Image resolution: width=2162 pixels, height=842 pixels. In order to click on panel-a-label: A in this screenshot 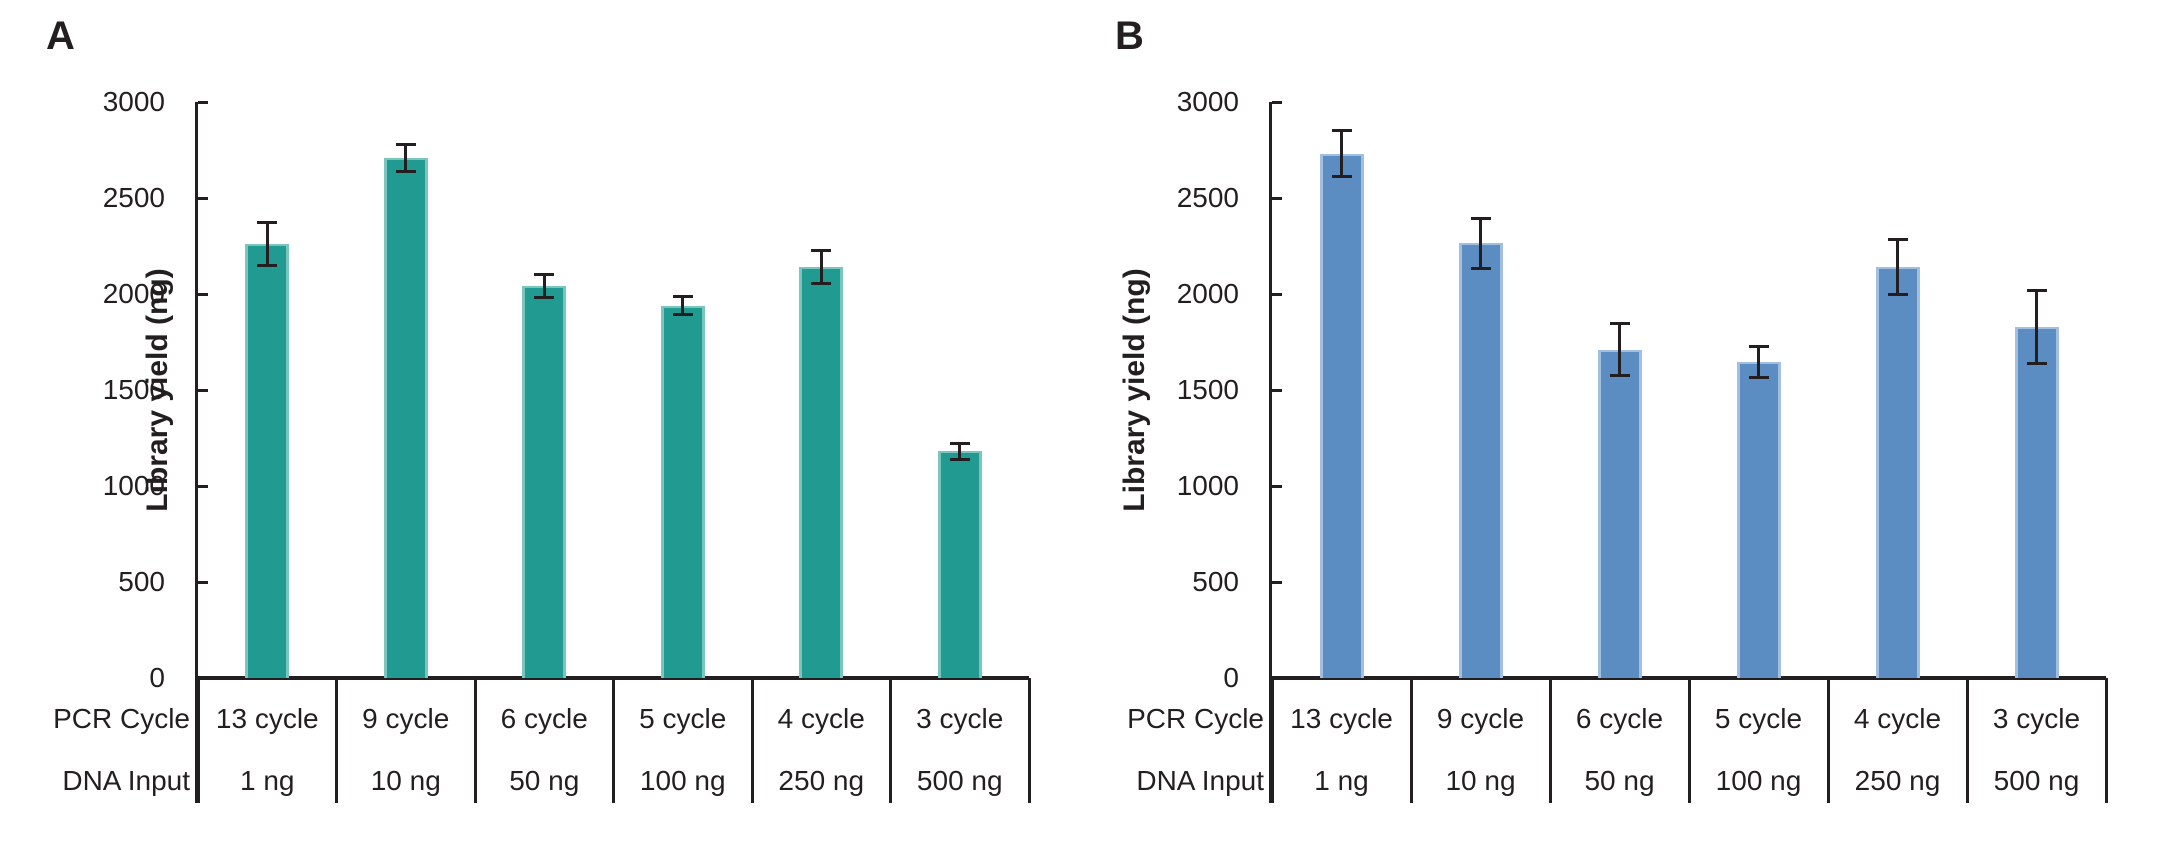, I will do `click(60, 36)`.